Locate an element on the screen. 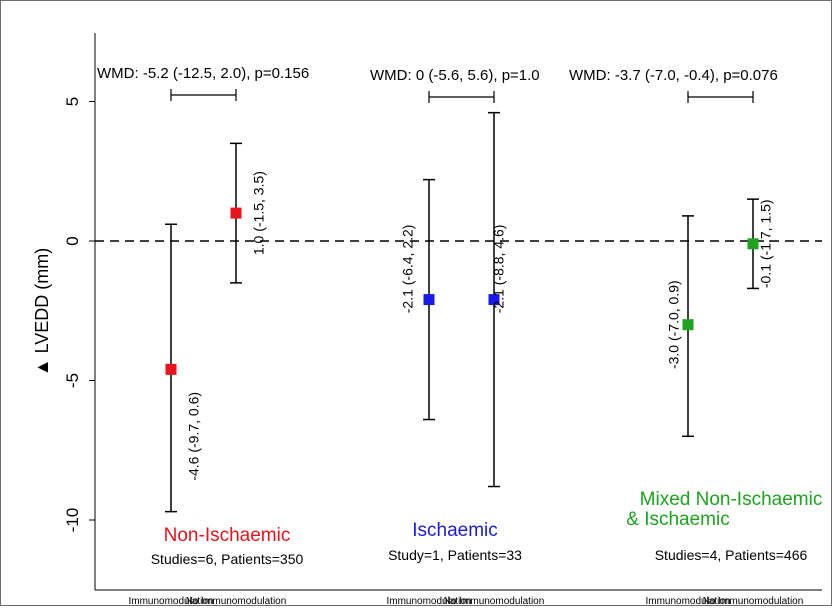 This screenshot has height=608, width=834. group-title: Mixed Non-Ischaemic is located at coordinates (731, 499).